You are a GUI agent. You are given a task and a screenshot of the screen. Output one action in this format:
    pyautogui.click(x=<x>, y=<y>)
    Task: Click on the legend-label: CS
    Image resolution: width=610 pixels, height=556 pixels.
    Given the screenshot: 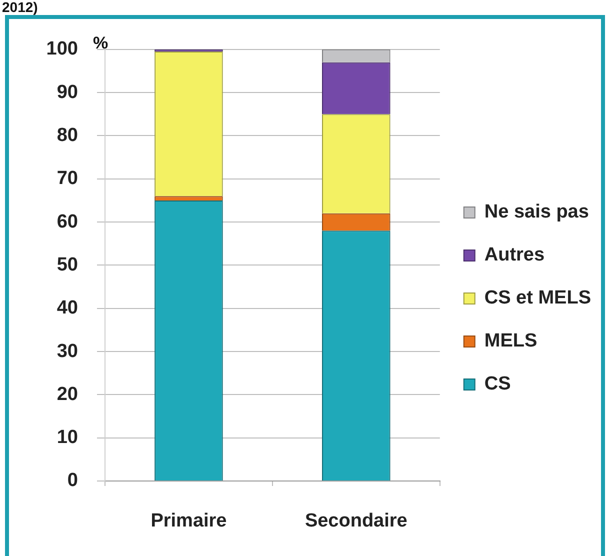 What is the action you would take?
    pyautogui.click(x=497, y=384)
    